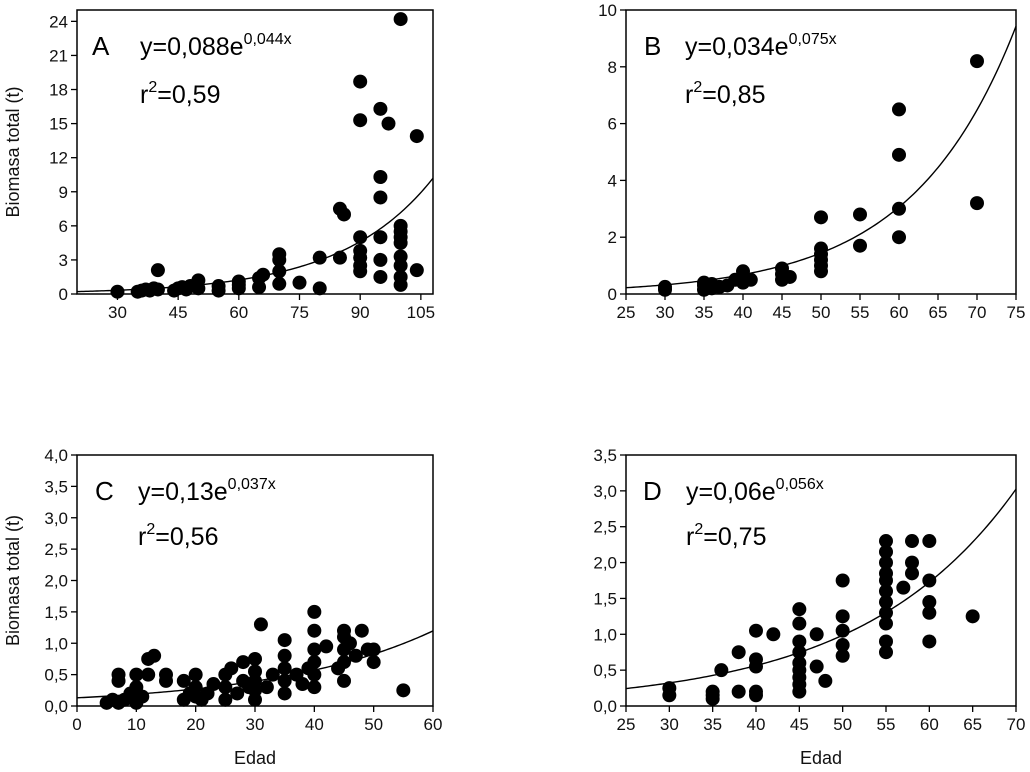  I want to click on x-tick-label: 30, so click(665, 312).